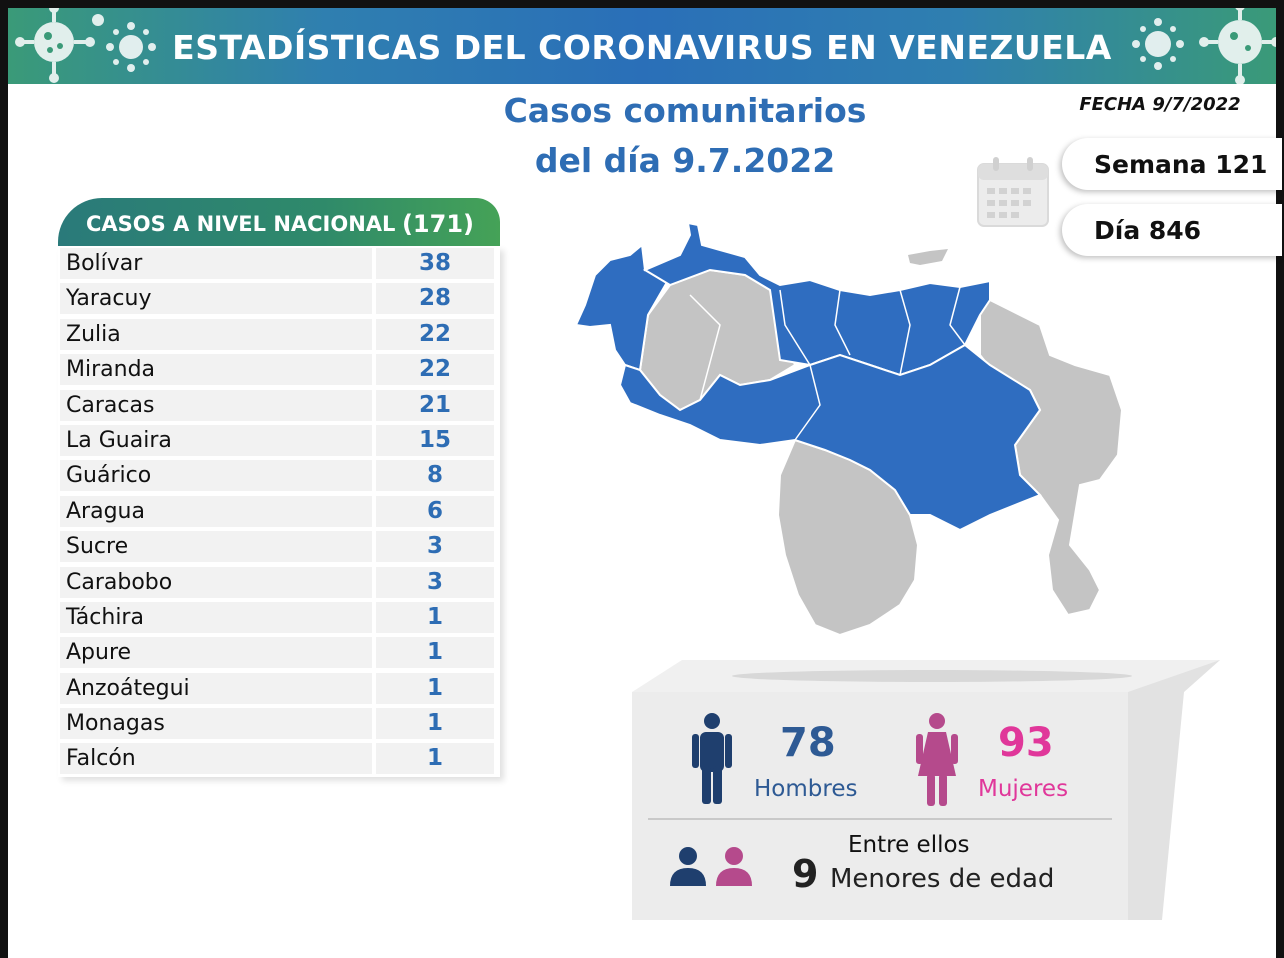  Describe the element at coordinates (4, 479) in the screenshot. I see `window-frame-left` at that location.